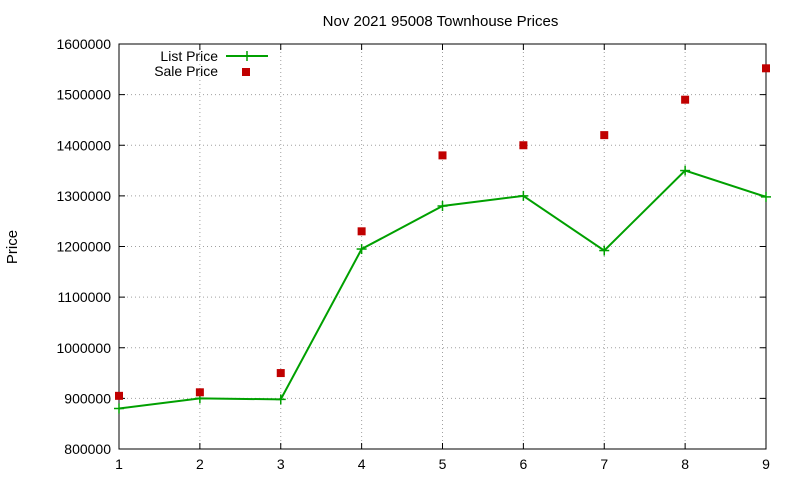  Describe the element at coordinates (281, 464) in the screenshot. I see `x-tick-label: 3` at that location.